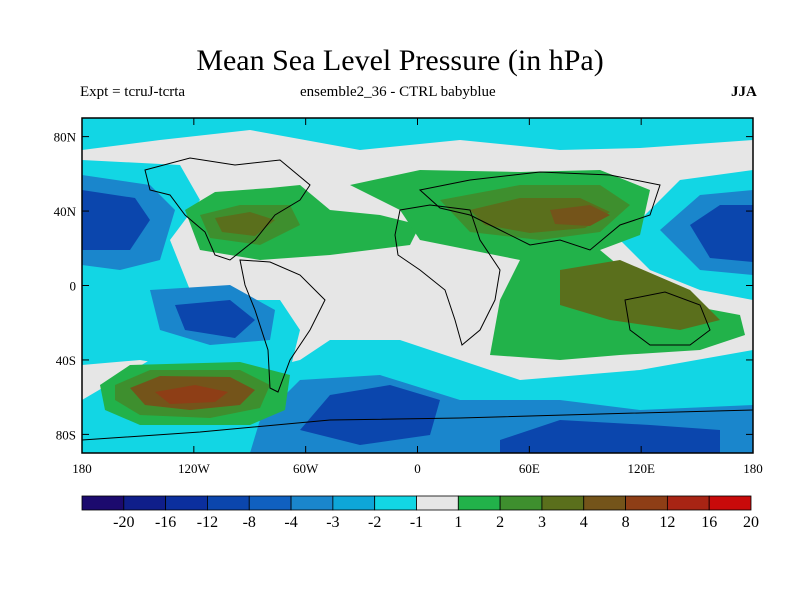 This screenshot has height=600, width=800. What do you see at coordinates (721, 233) in the screenshot?
I see `northwest-pacific-low` at bounding box center [721, 233].